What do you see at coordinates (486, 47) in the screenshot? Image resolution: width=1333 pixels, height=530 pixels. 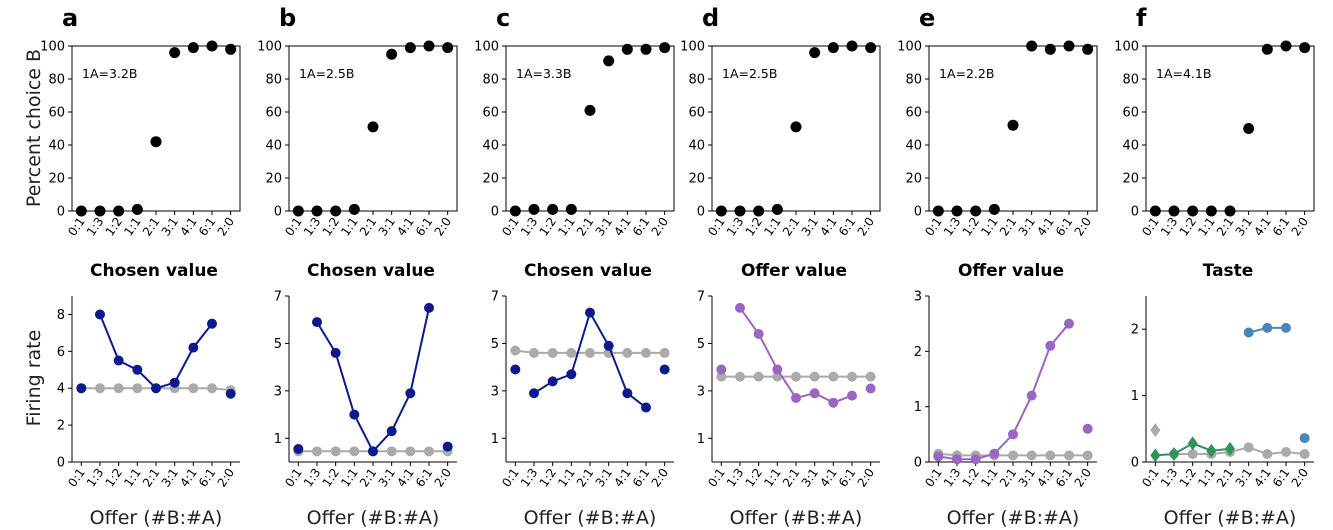 I see `y-tick-label: 100` at bounding box center [486, 47].